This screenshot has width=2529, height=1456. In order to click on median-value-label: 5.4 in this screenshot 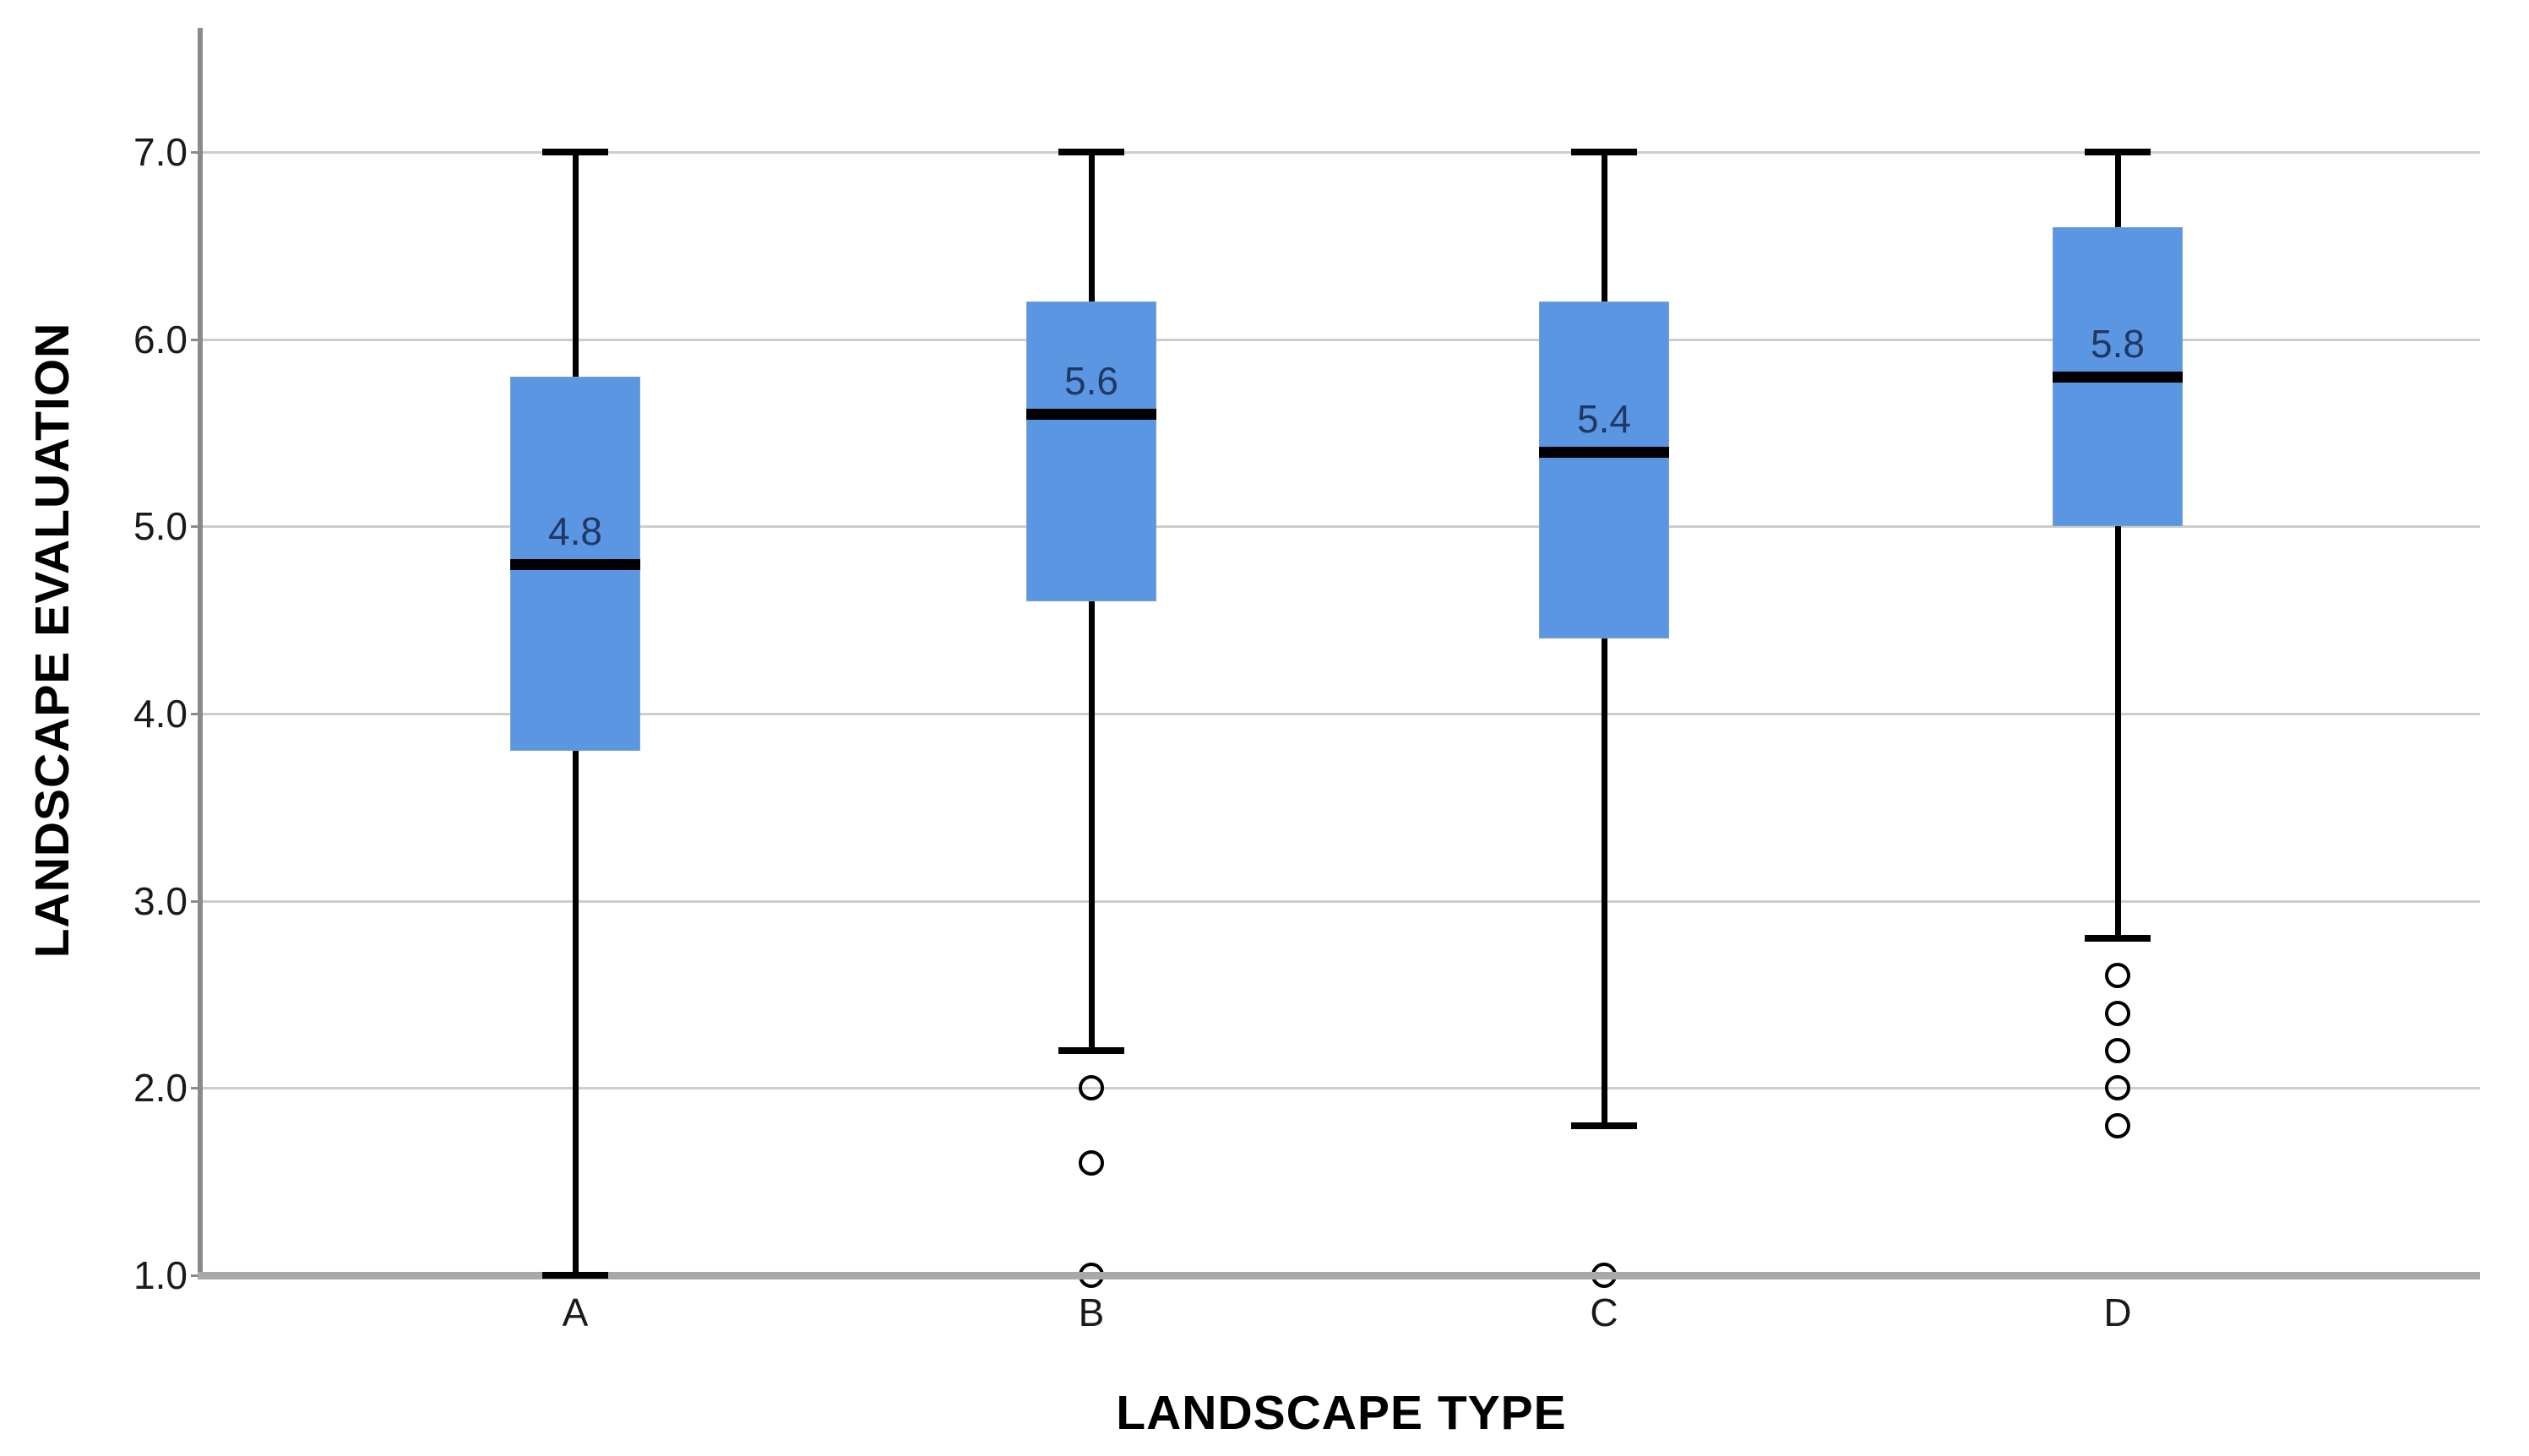, I will do `click(1604, 418)`.